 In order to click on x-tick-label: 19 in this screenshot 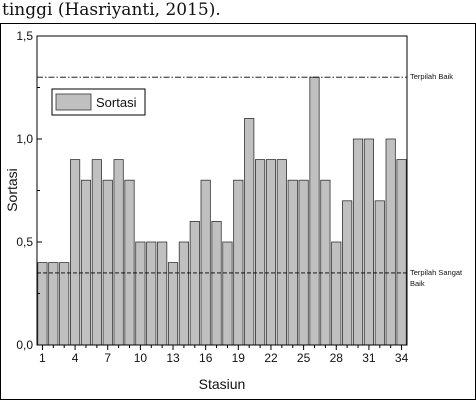, I will do `click(239, 358)`.